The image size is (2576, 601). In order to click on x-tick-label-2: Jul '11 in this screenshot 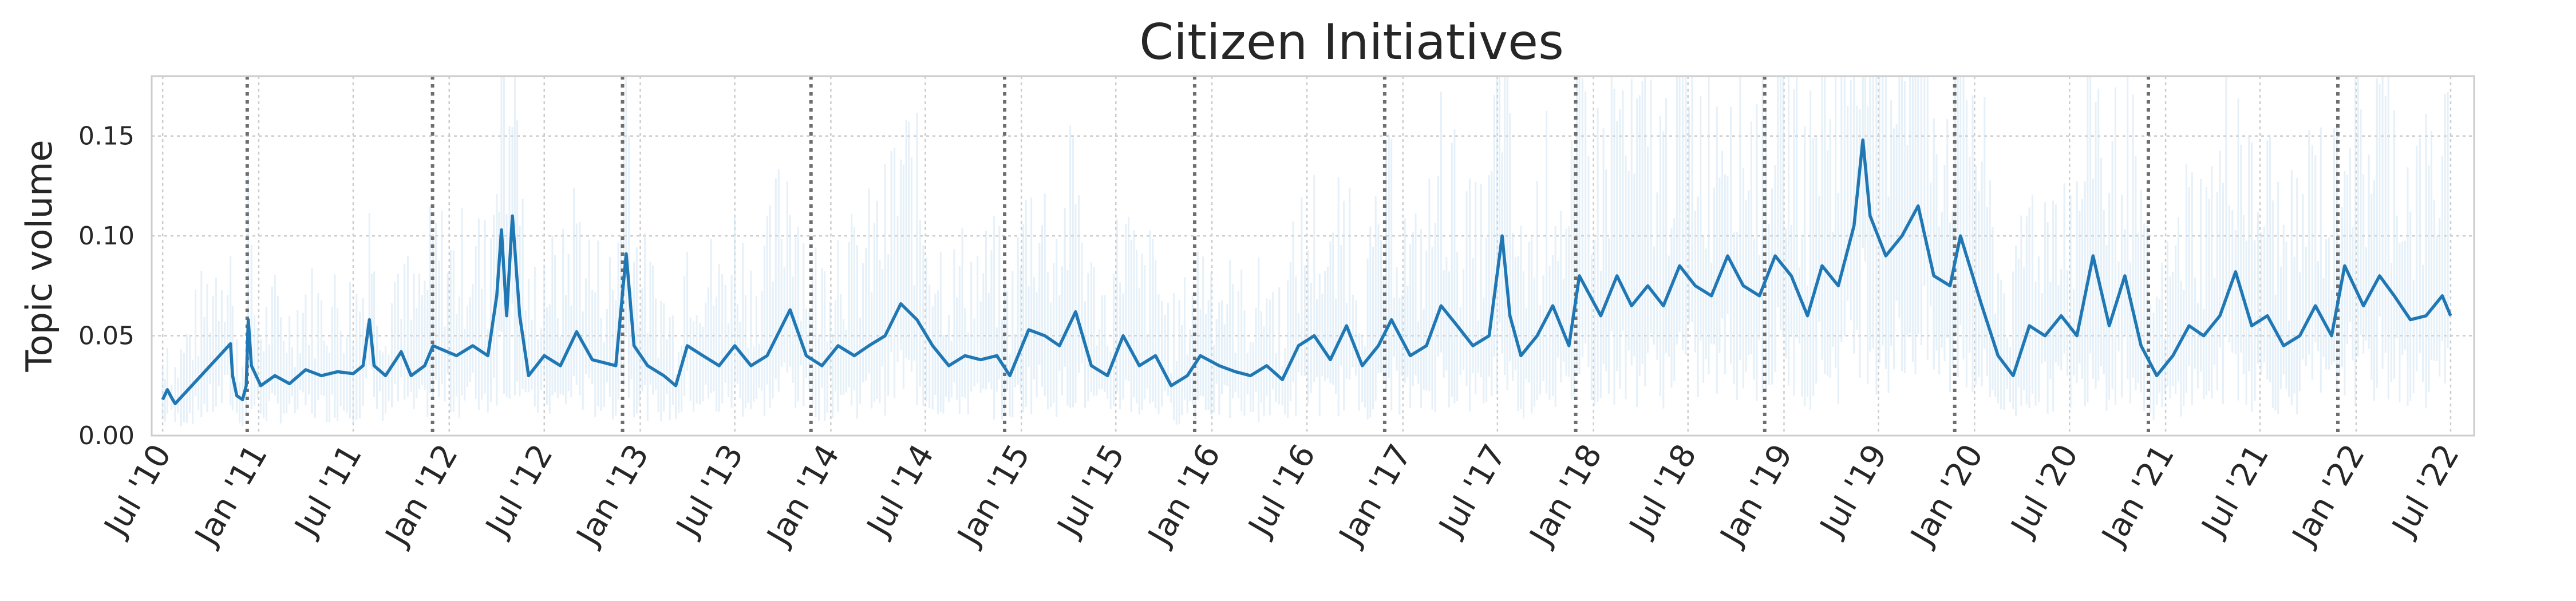, I will do `click(328, 491)`.